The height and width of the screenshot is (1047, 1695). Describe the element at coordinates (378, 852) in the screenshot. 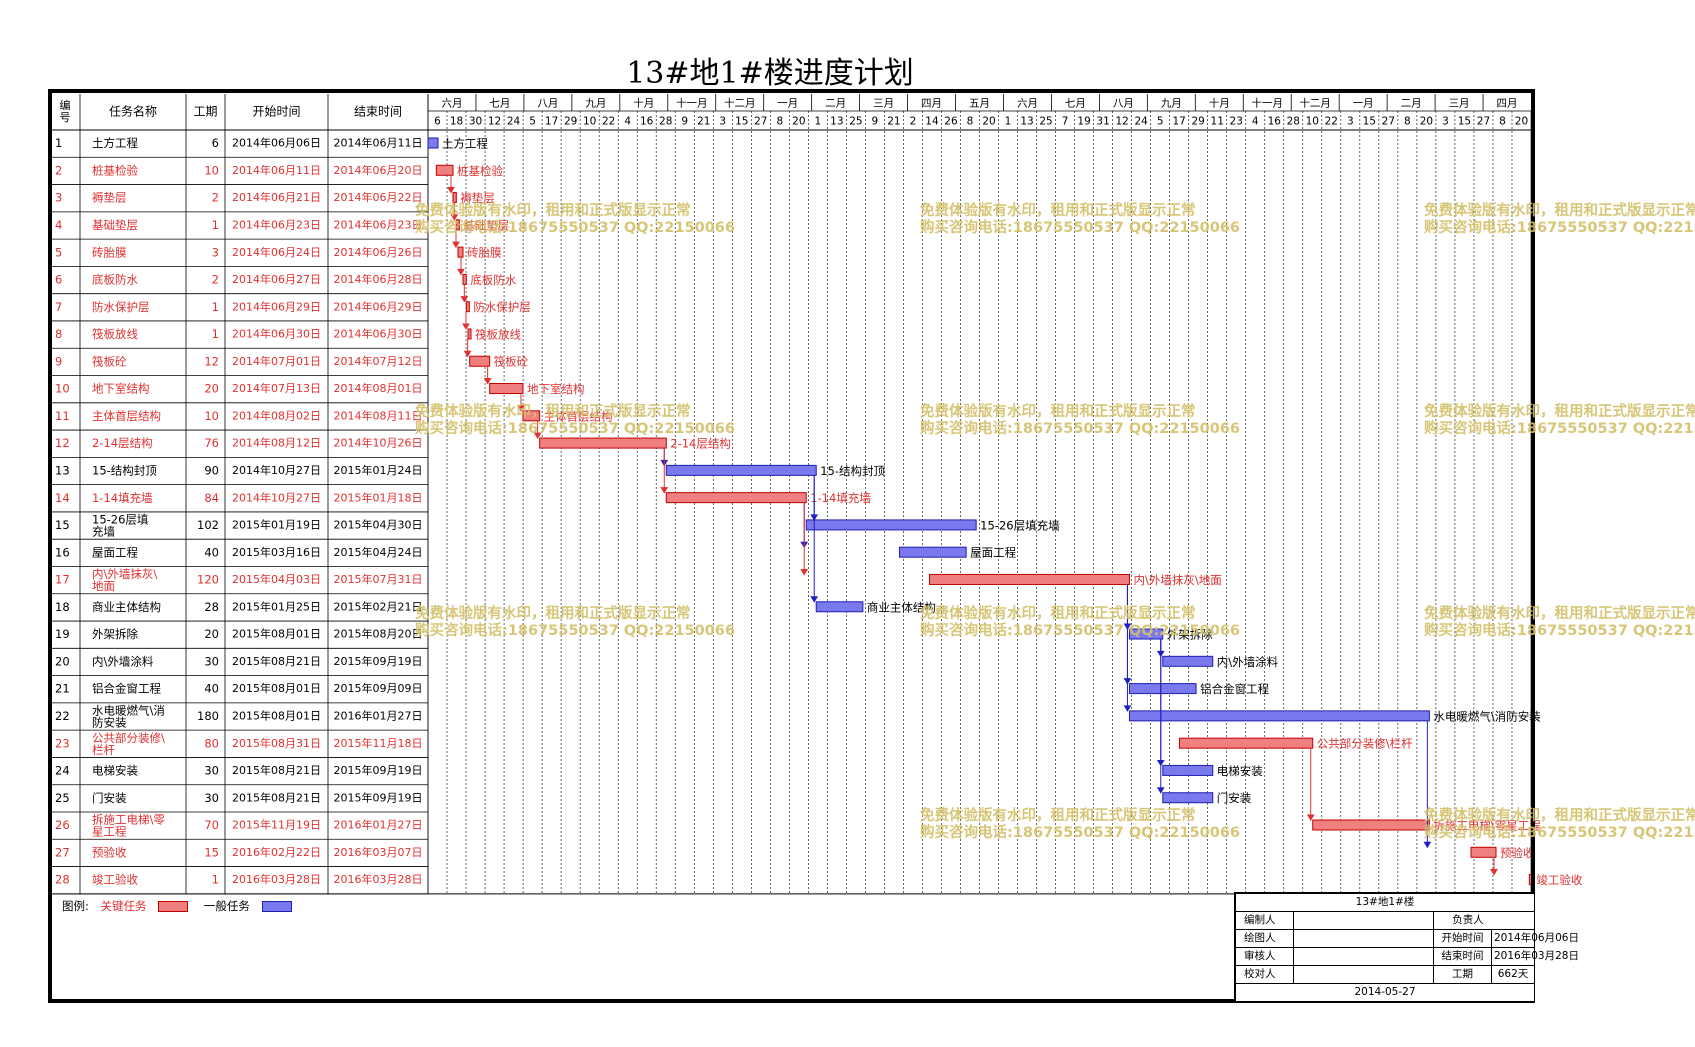

I see `task-end: 2016年03月07日` at that location.